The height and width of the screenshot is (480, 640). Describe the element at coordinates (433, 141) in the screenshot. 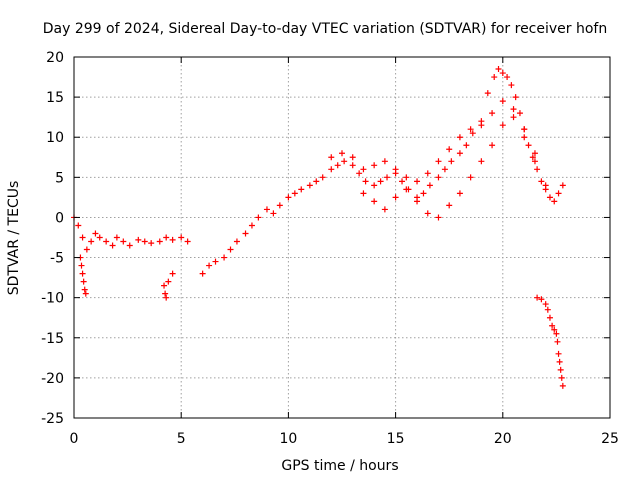

I see `series-upper-branch` at that location.